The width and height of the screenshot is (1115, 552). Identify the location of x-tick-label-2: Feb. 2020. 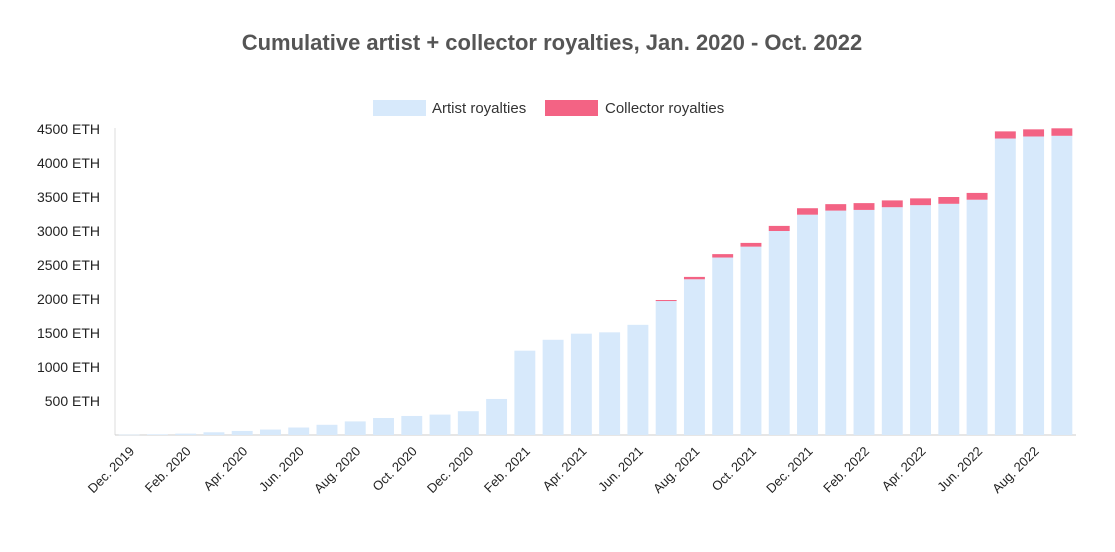
(168, 470).